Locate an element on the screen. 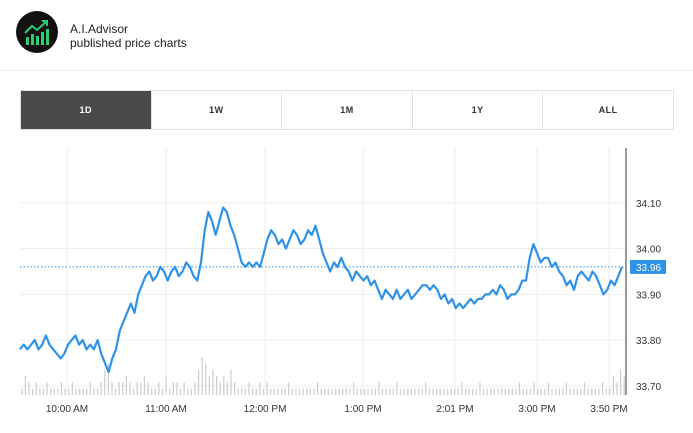  brand-block: A.I.Advisor published price charts is located at coordinates (128, 36).